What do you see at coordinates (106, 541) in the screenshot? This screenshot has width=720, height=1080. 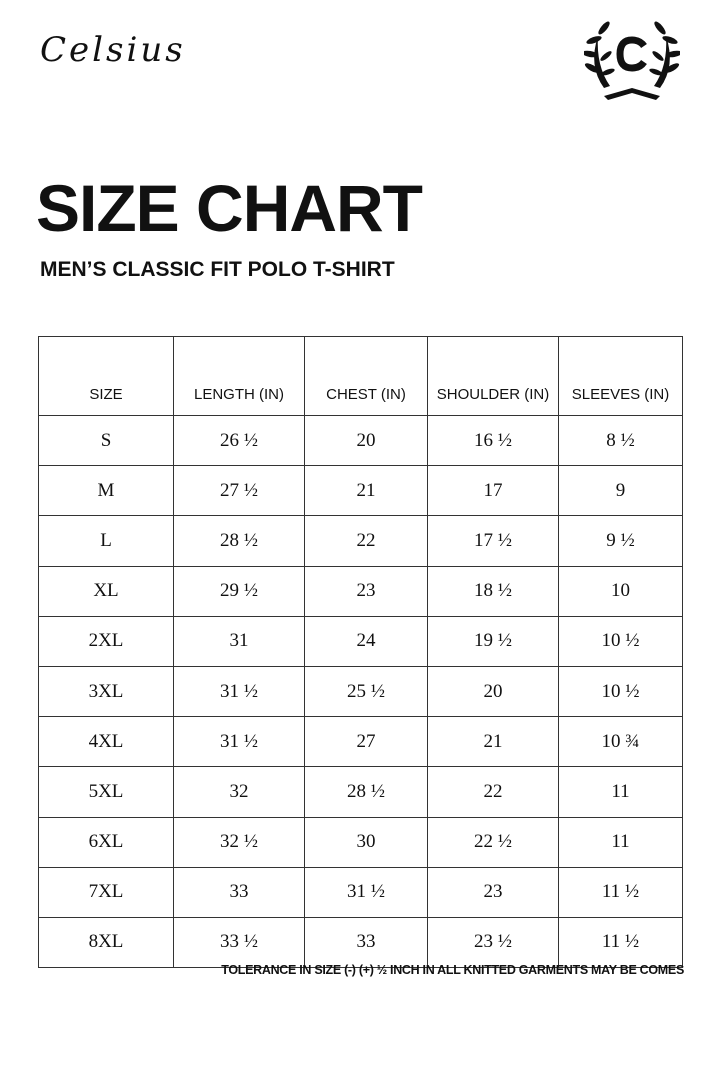 I see `cell-size: L` at bounding box center [106, 541].